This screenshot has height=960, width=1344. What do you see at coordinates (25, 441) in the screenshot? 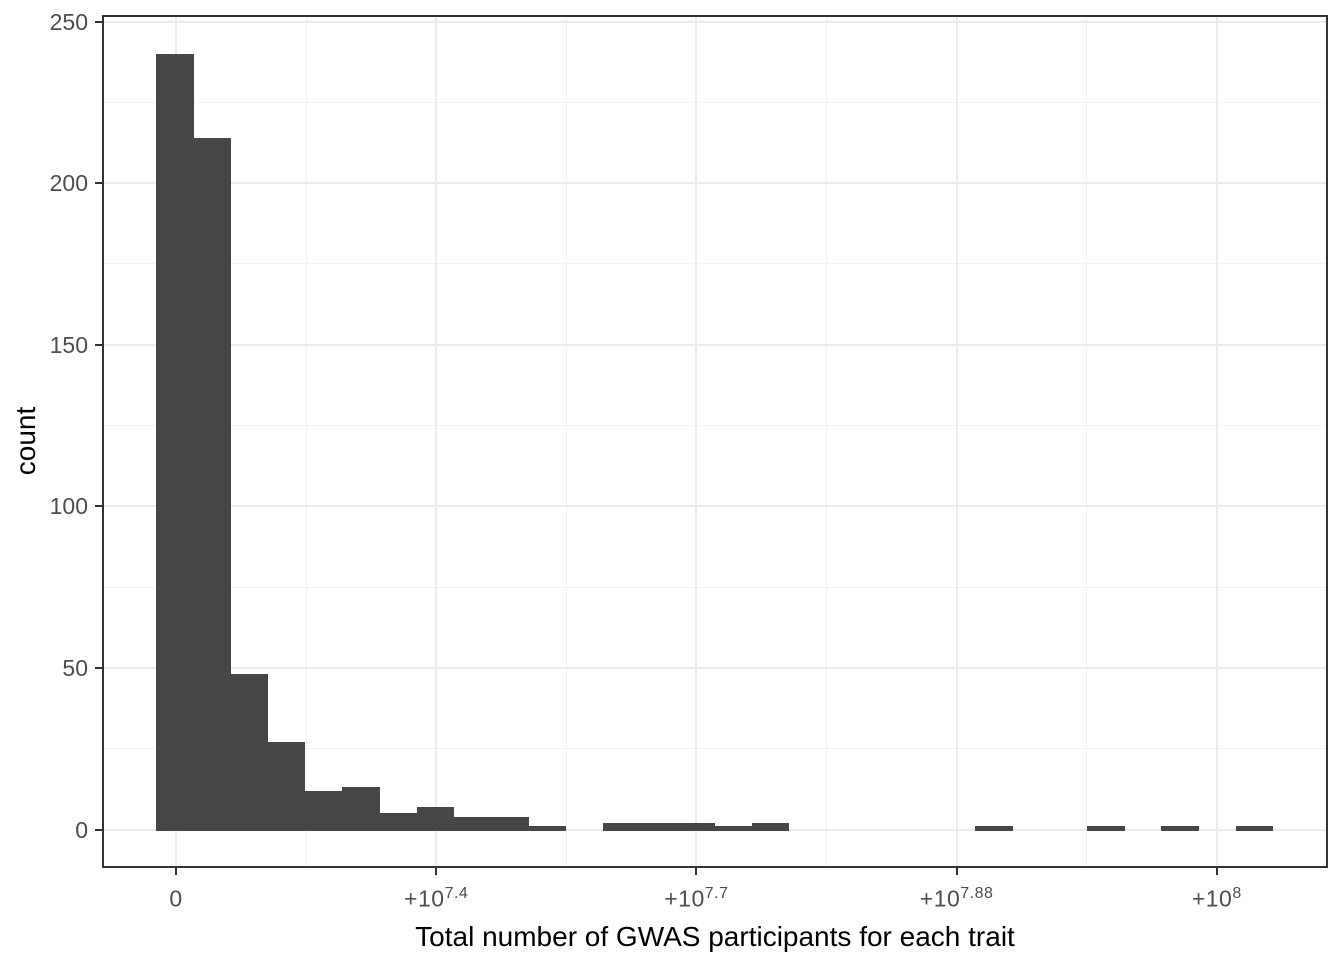
I see `y-axis-title: count` at bounding box center [25, 441].